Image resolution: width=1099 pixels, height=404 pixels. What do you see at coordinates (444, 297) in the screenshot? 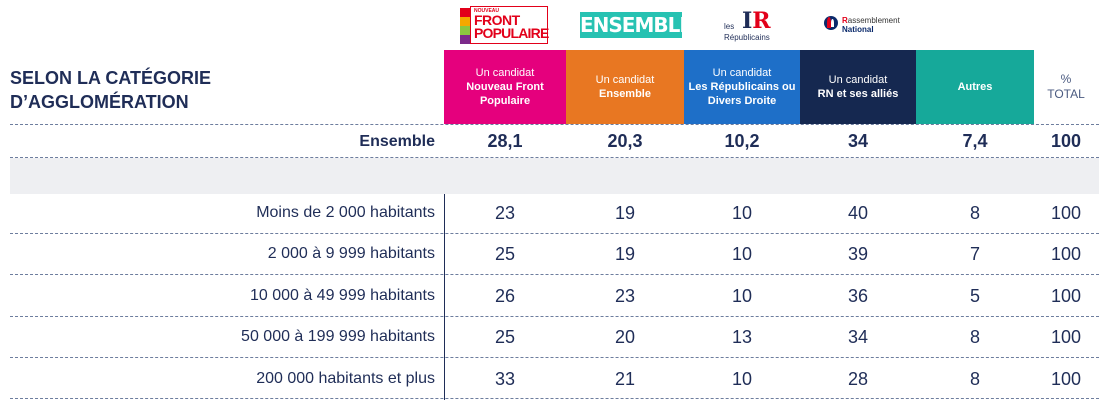
I see `label-separator` at bounding box center [444, 297].